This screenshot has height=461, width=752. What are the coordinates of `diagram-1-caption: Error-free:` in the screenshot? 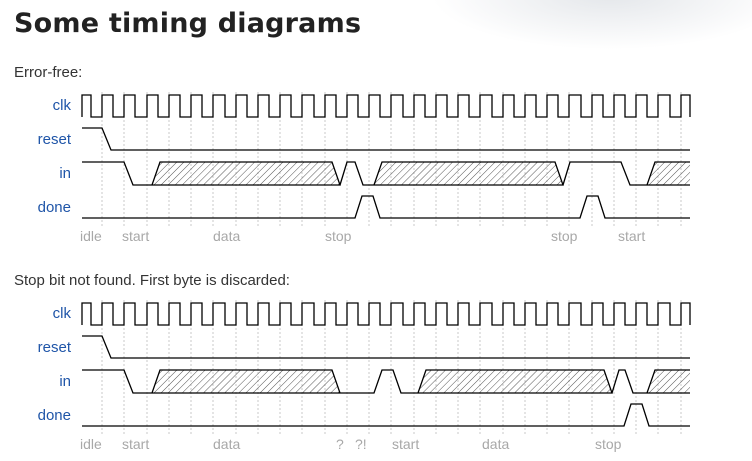 It's located at (48, 72).